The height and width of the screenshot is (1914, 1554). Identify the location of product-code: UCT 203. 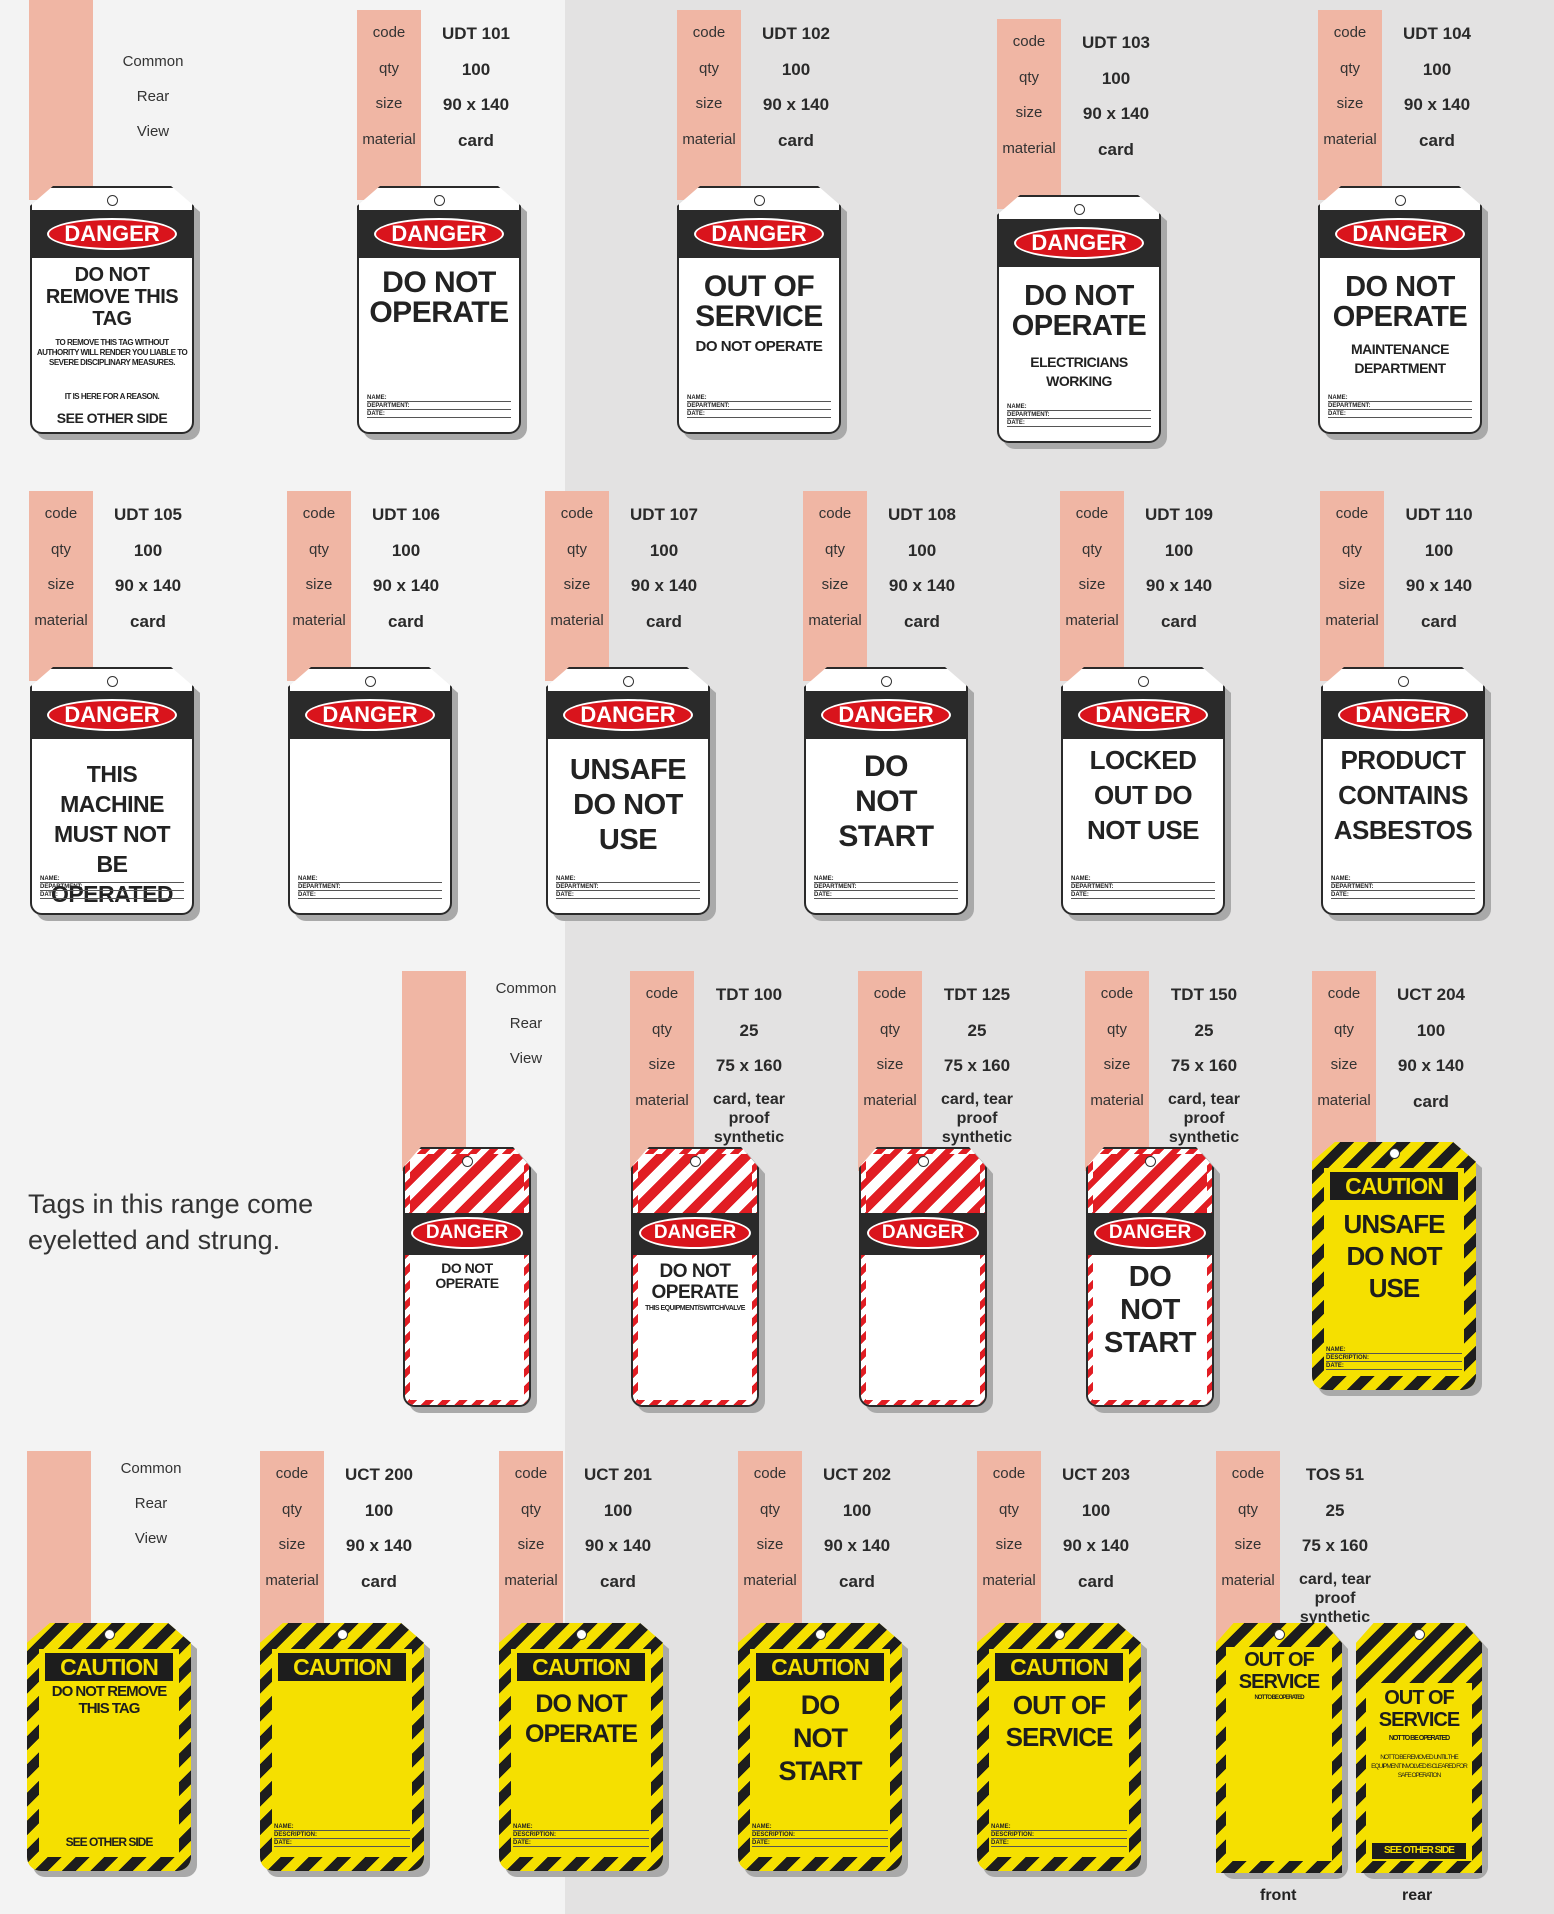
(1096, 1474).